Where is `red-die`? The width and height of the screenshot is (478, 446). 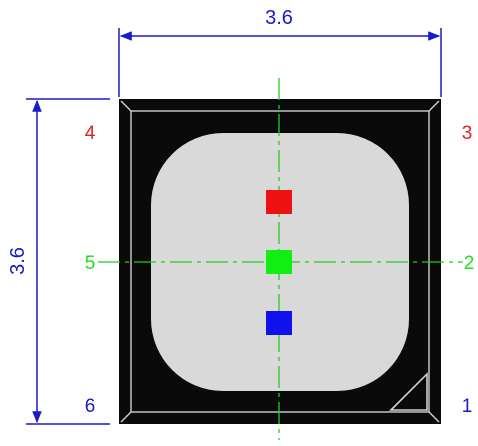 red-die is located at coordinates (279, 202).